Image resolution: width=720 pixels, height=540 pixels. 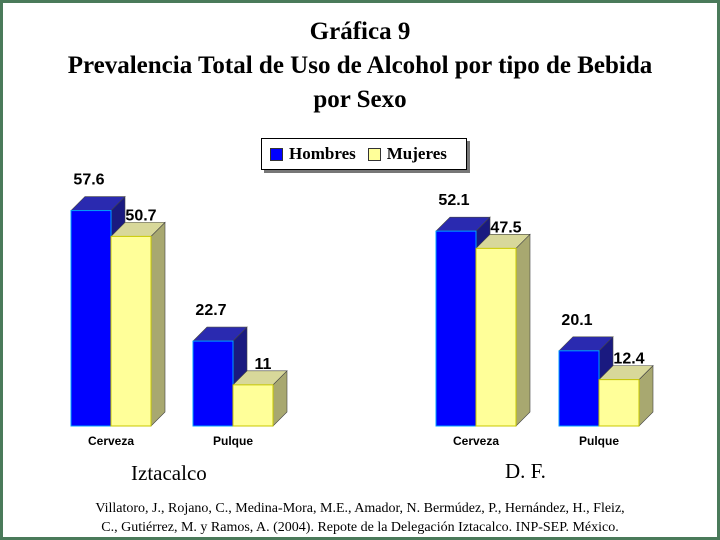 I want to click on bar-g1-cerveza-mujeres-side, so click(x=523, y=330).